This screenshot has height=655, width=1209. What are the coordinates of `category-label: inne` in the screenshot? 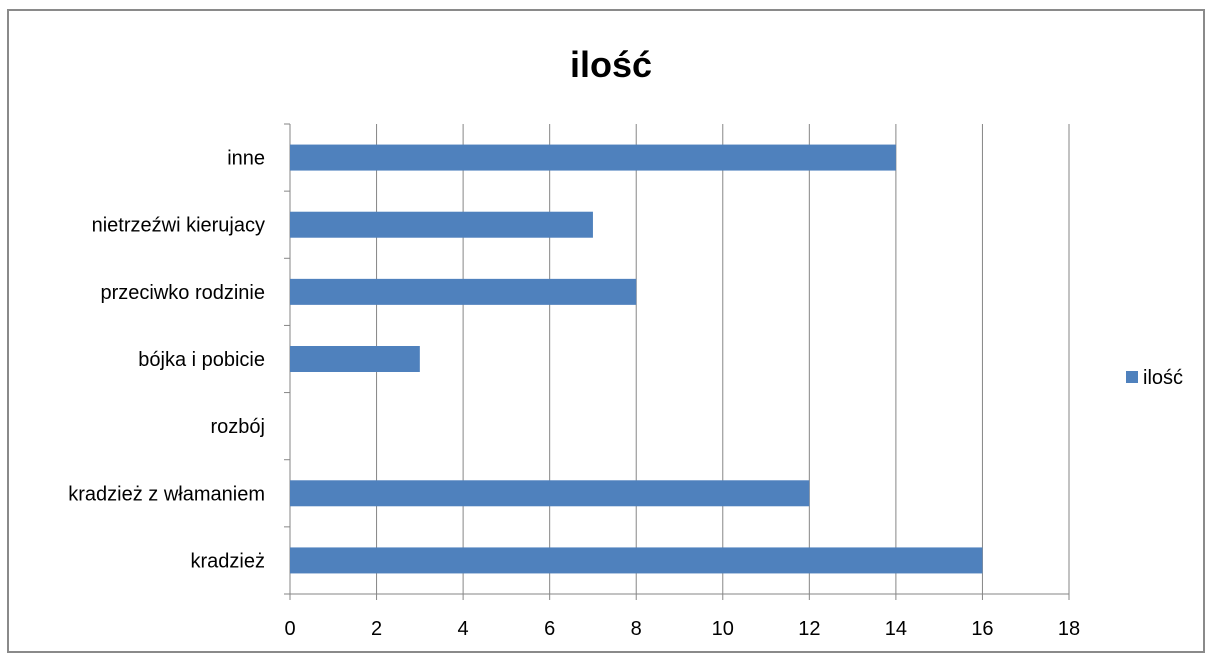 It's located at (246, 159).